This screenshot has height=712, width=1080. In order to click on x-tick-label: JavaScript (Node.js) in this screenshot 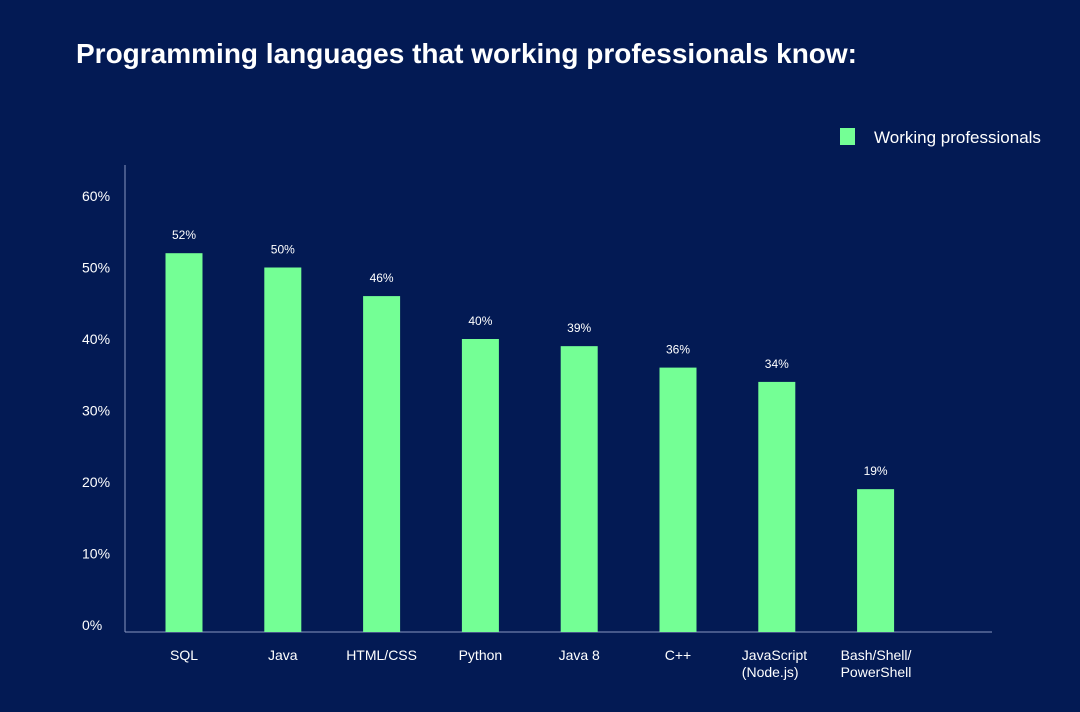, I will do `click(774, 663)`.